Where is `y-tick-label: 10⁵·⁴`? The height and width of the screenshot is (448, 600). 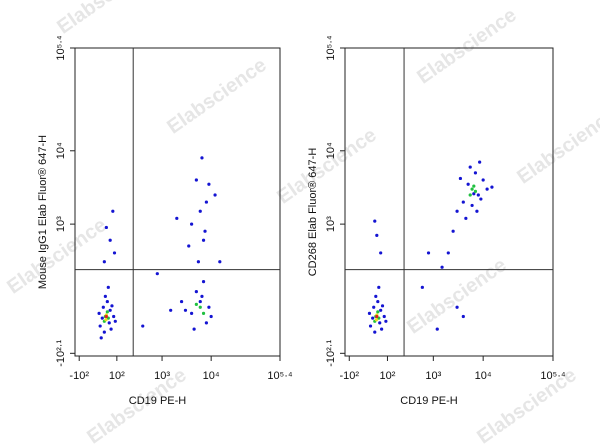 y-tick-label: 10⁵·⁴ is located at coordinates (61, 47).